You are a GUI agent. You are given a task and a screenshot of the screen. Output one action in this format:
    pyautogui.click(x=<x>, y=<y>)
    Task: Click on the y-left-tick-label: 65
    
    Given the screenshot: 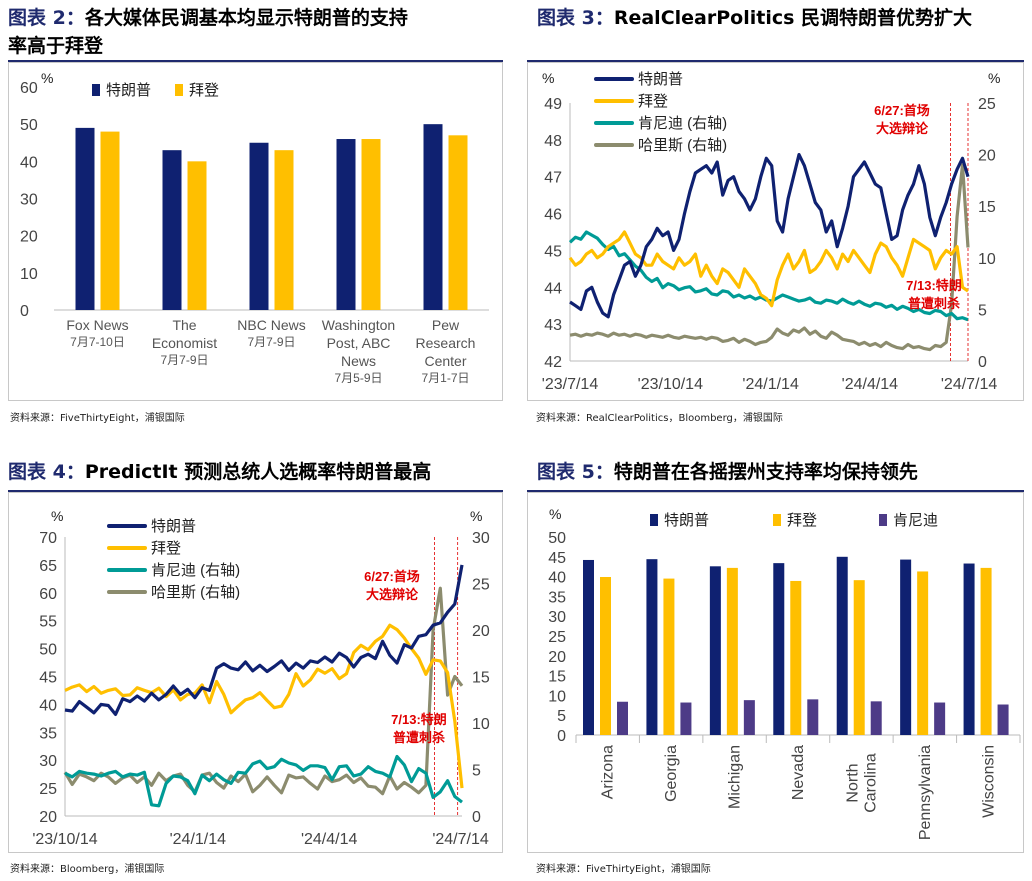 What is the action you would take?
    pyautogui.click(x=48, y=566)
    